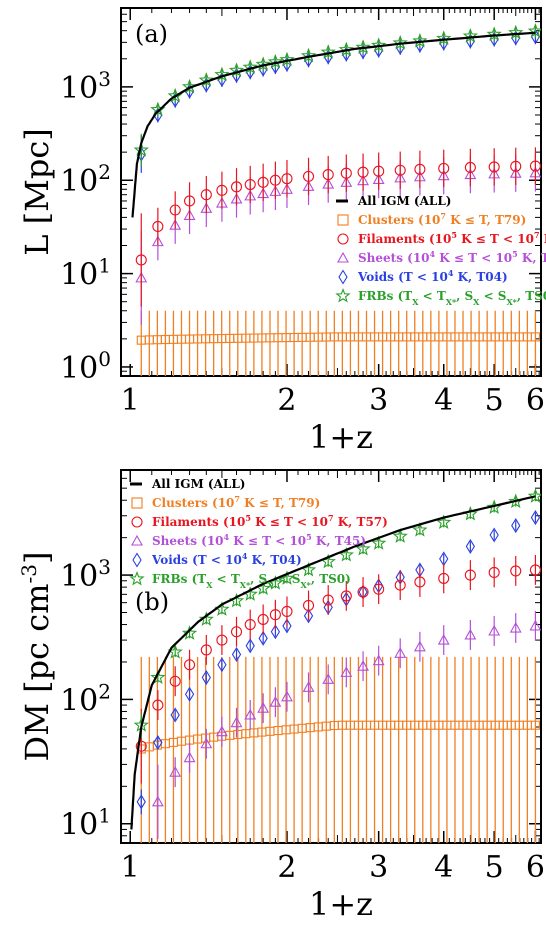 Image resolution: width=546 pixels, height=932 pixels. I want to click on y-axis-label: L [Mpc], so click(37, 192).